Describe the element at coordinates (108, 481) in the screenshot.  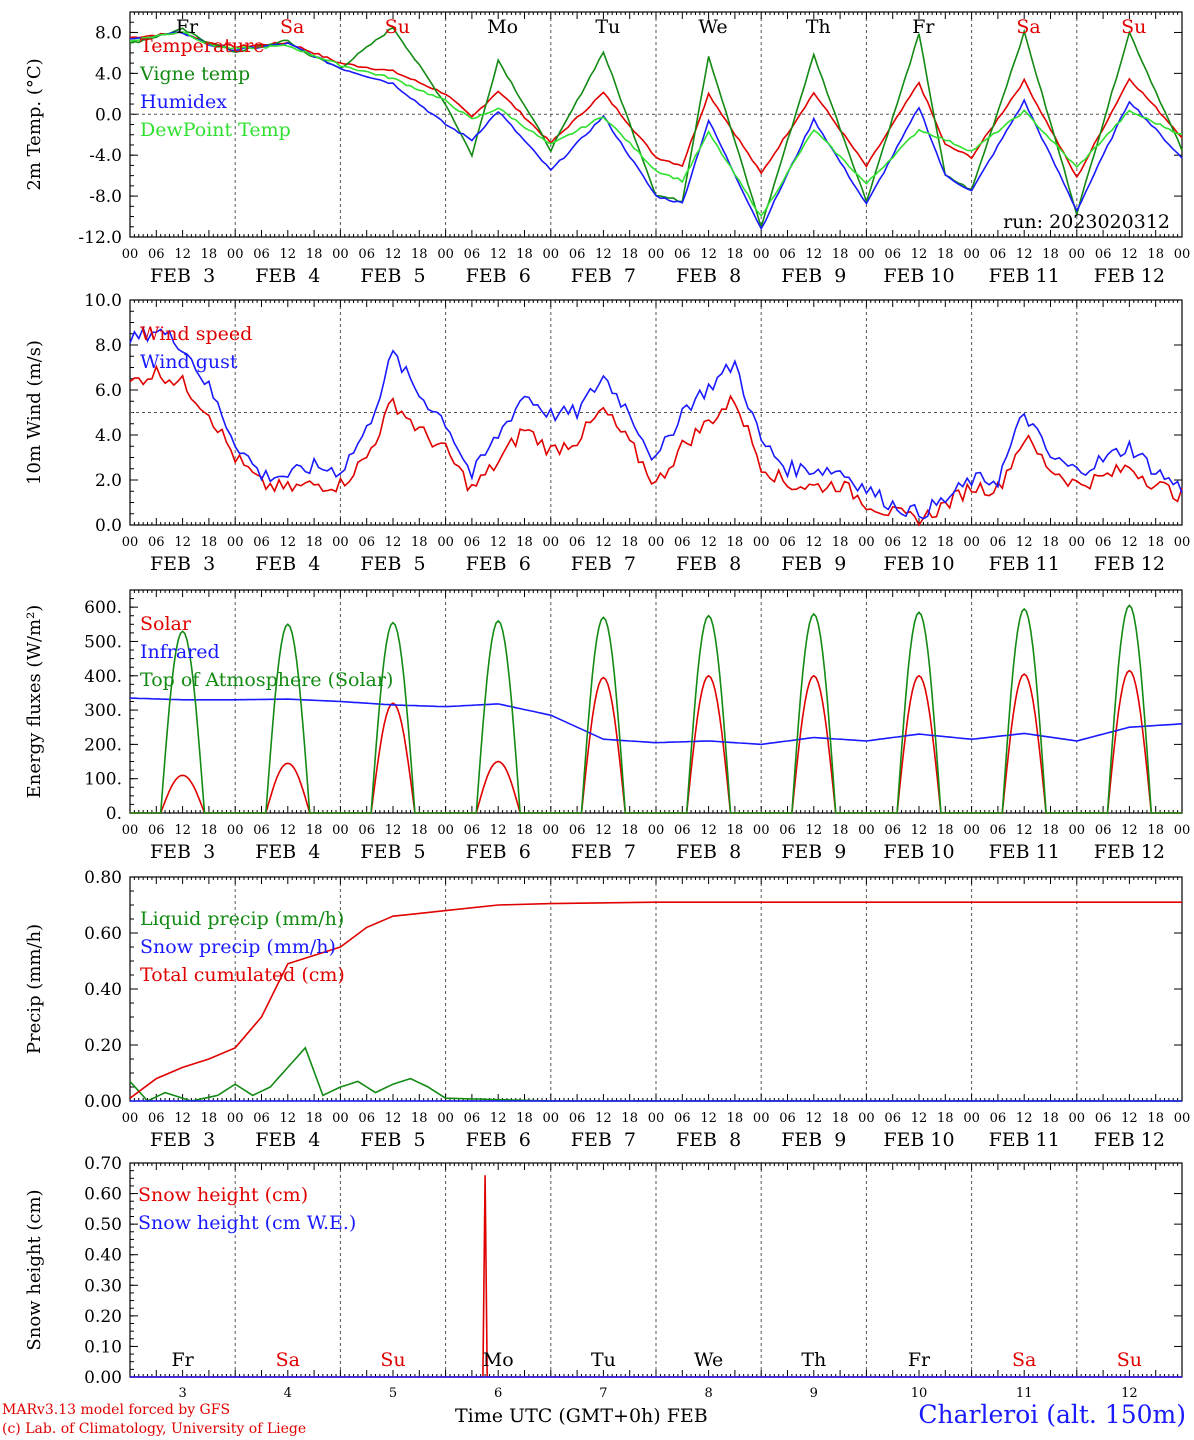
I see `y-tick-label: 2.0` at that location.